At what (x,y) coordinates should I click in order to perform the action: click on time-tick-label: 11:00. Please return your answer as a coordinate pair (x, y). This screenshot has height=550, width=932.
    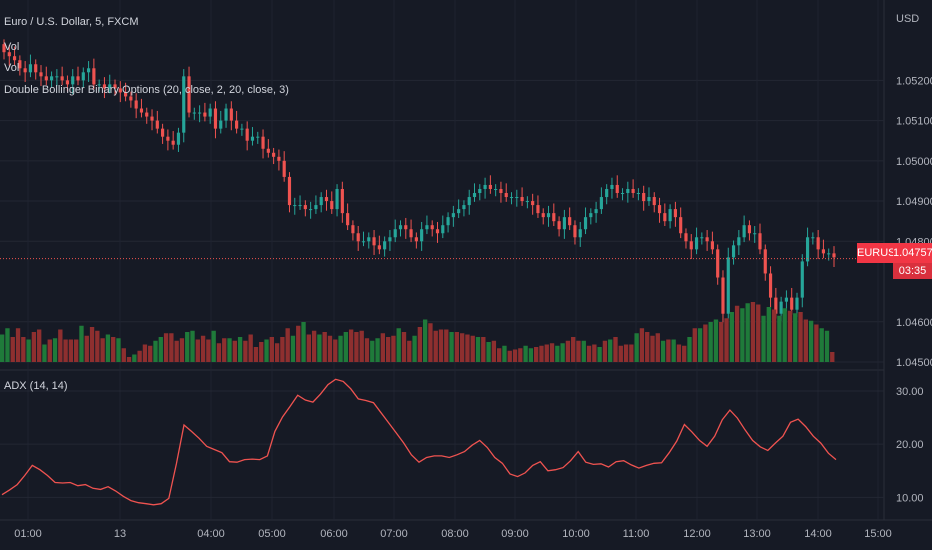
    Looking at the image, I should click on (636, 534).